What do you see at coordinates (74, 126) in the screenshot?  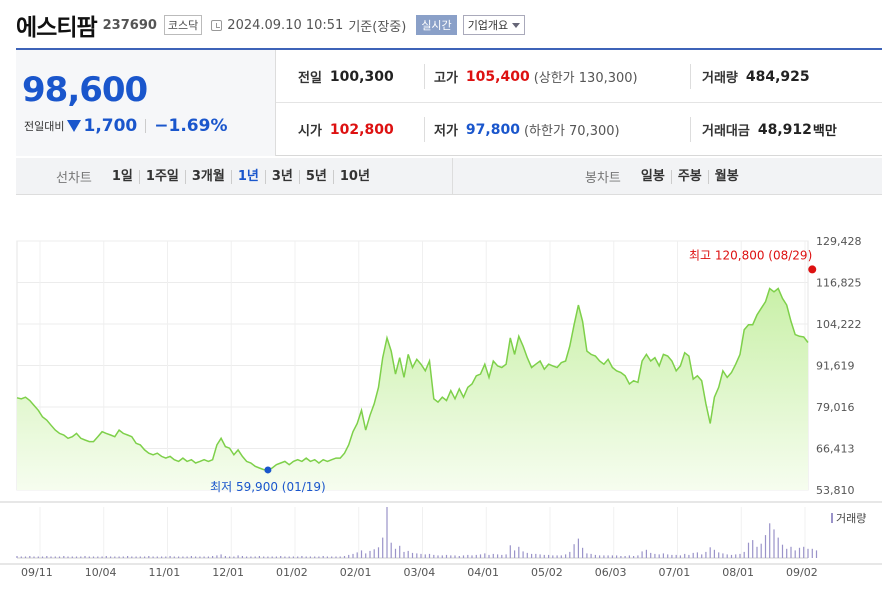 I see `down-triangle-icon` at bounding box center [74, 126].